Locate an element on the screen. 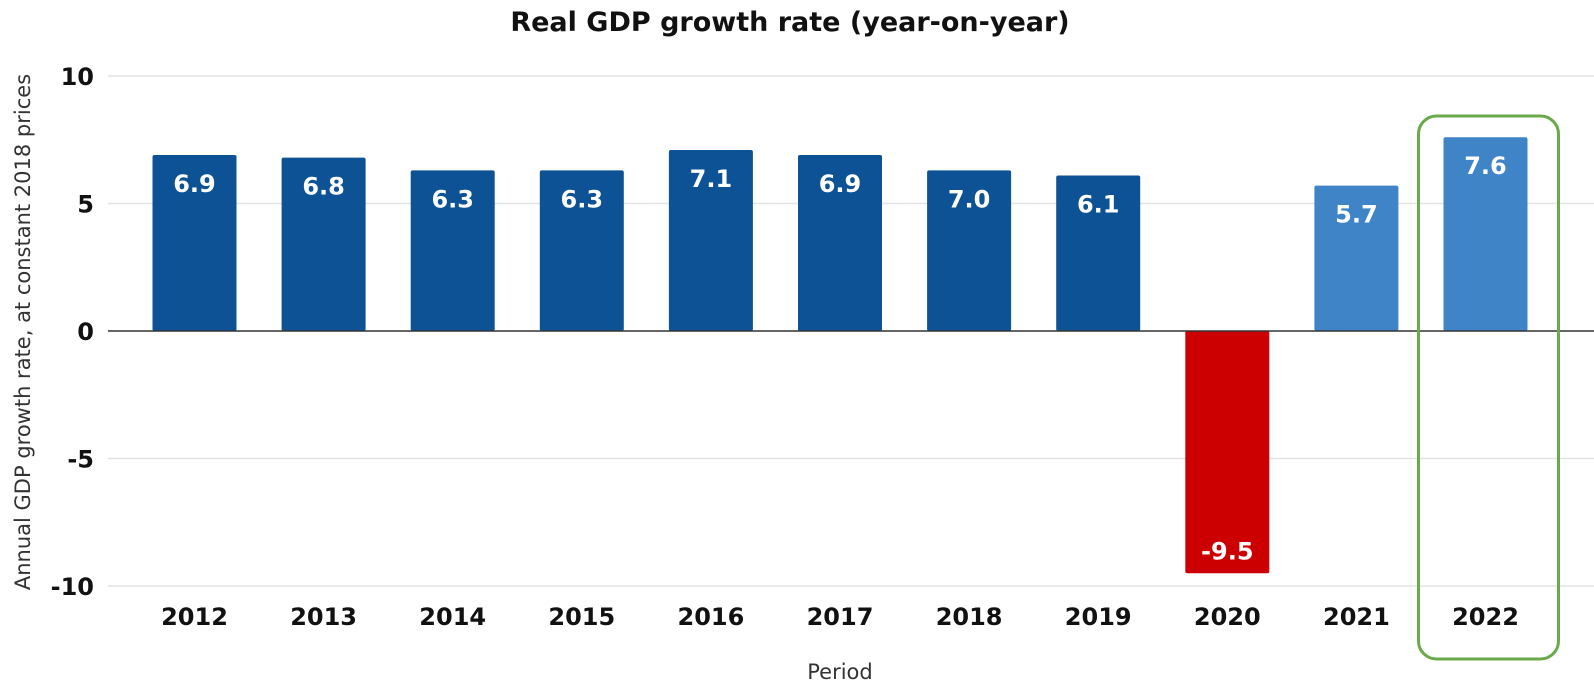  data-label-2018: 7.0 is located at coordinates (969, 199).